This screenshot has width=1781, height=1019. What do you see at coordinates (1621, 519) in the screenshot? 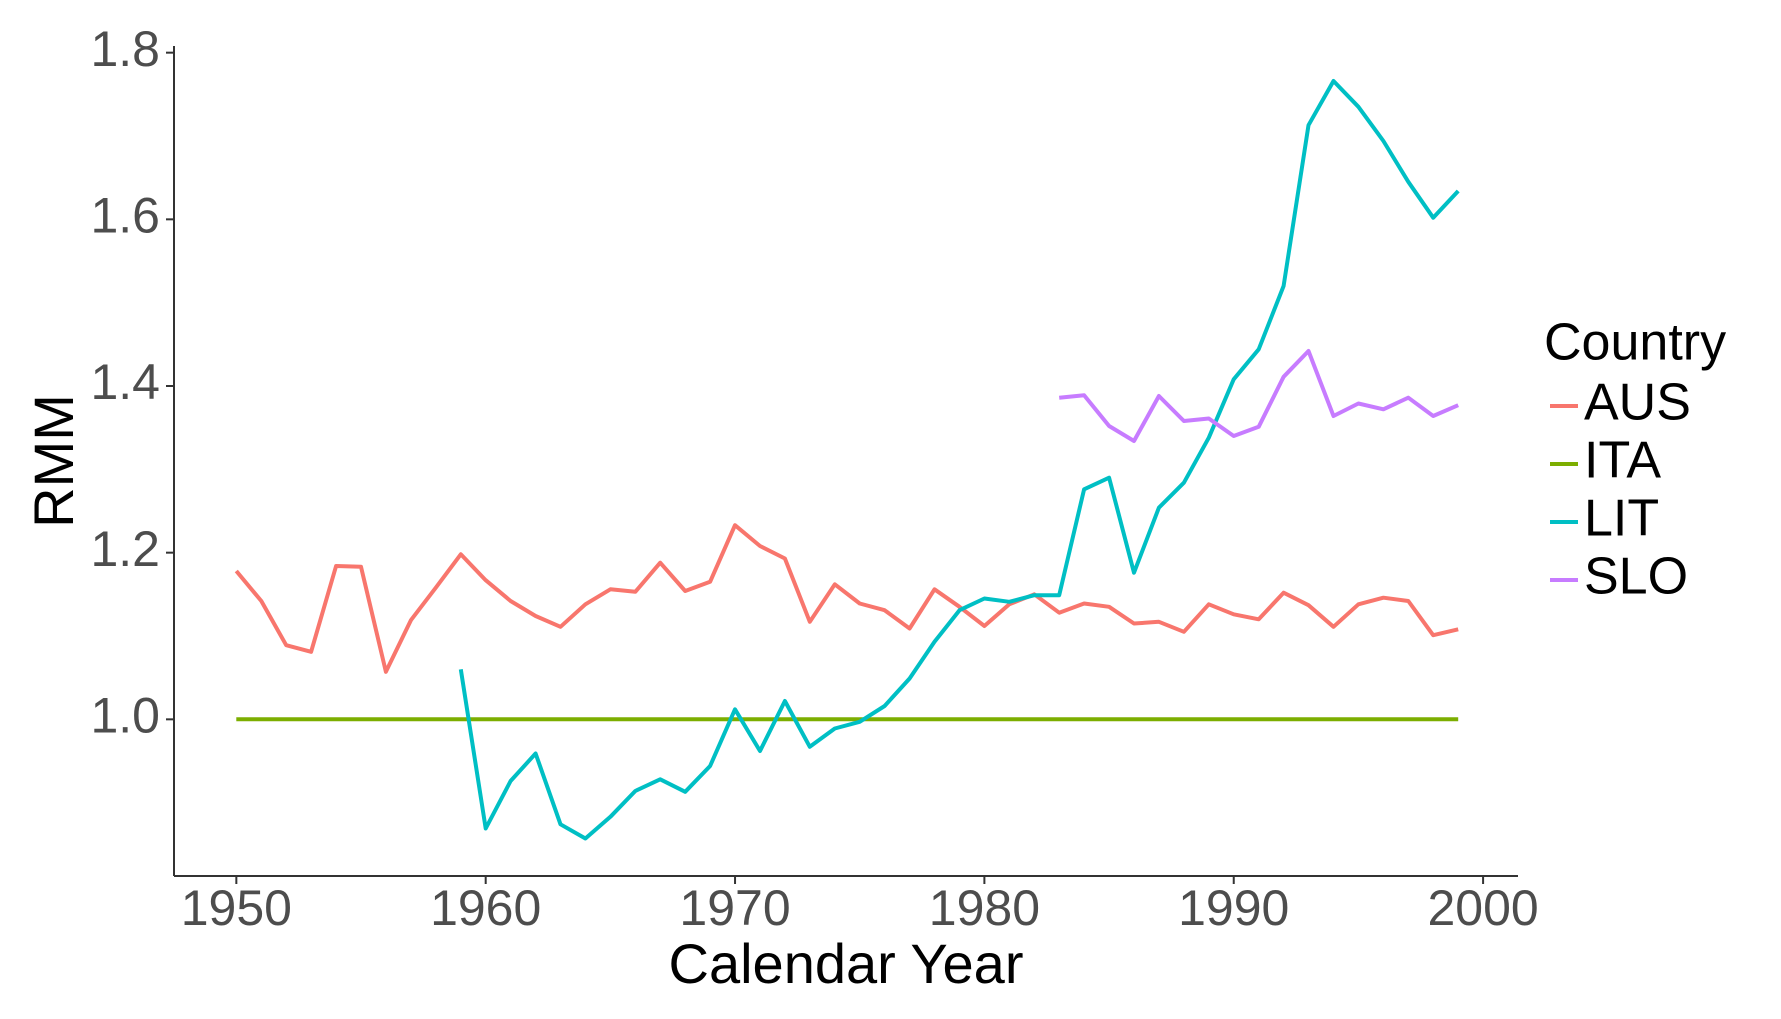
I see `legend-label: LIT` at bounding box center [1621, 519].